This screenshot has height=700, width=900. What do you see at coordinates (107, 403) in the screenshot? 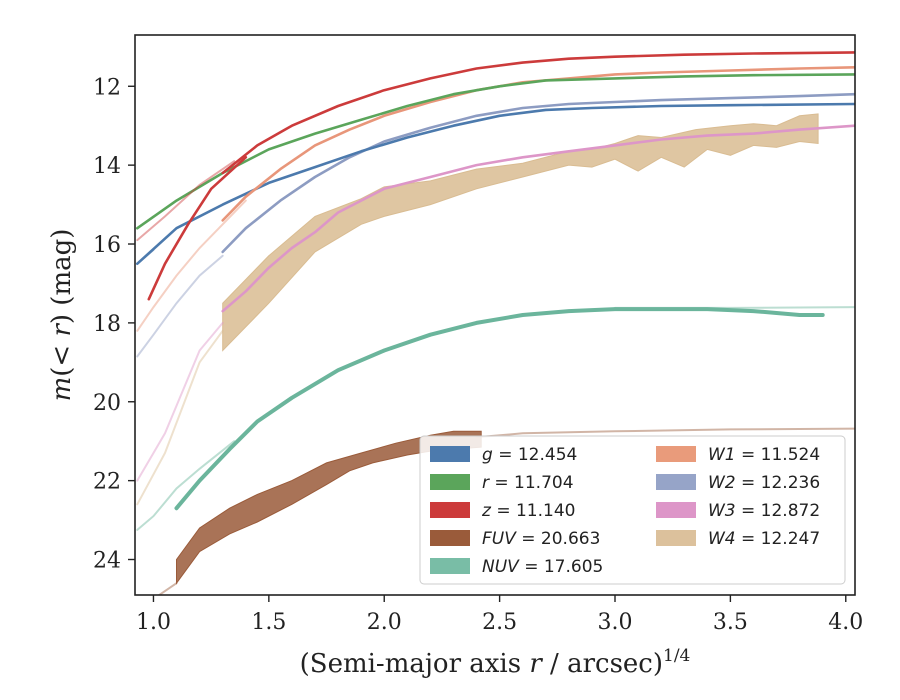
I see `y-tick-label: 20` at bounding box center [107, 403].